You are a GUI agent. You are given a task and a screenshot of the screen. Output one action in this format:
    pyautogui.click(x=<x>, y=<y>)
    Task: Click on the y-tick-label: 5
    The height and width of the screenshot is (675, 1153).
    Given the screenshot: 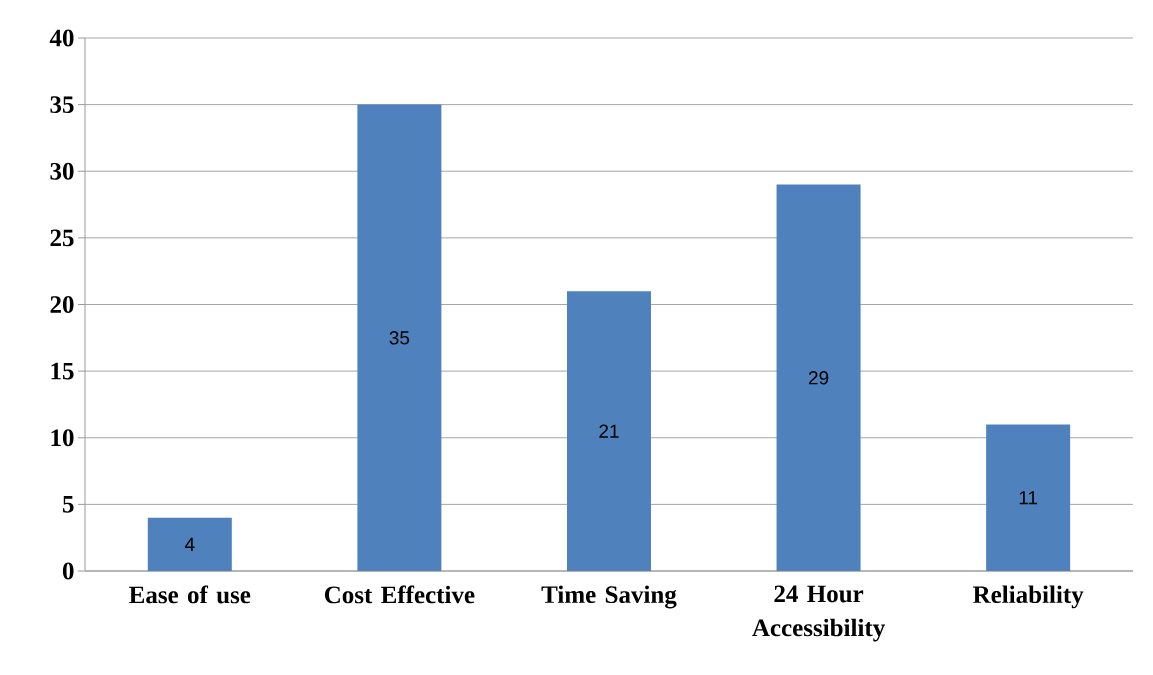 What is the action you would take?
    pyautogui.click(x=68, y=504)
    